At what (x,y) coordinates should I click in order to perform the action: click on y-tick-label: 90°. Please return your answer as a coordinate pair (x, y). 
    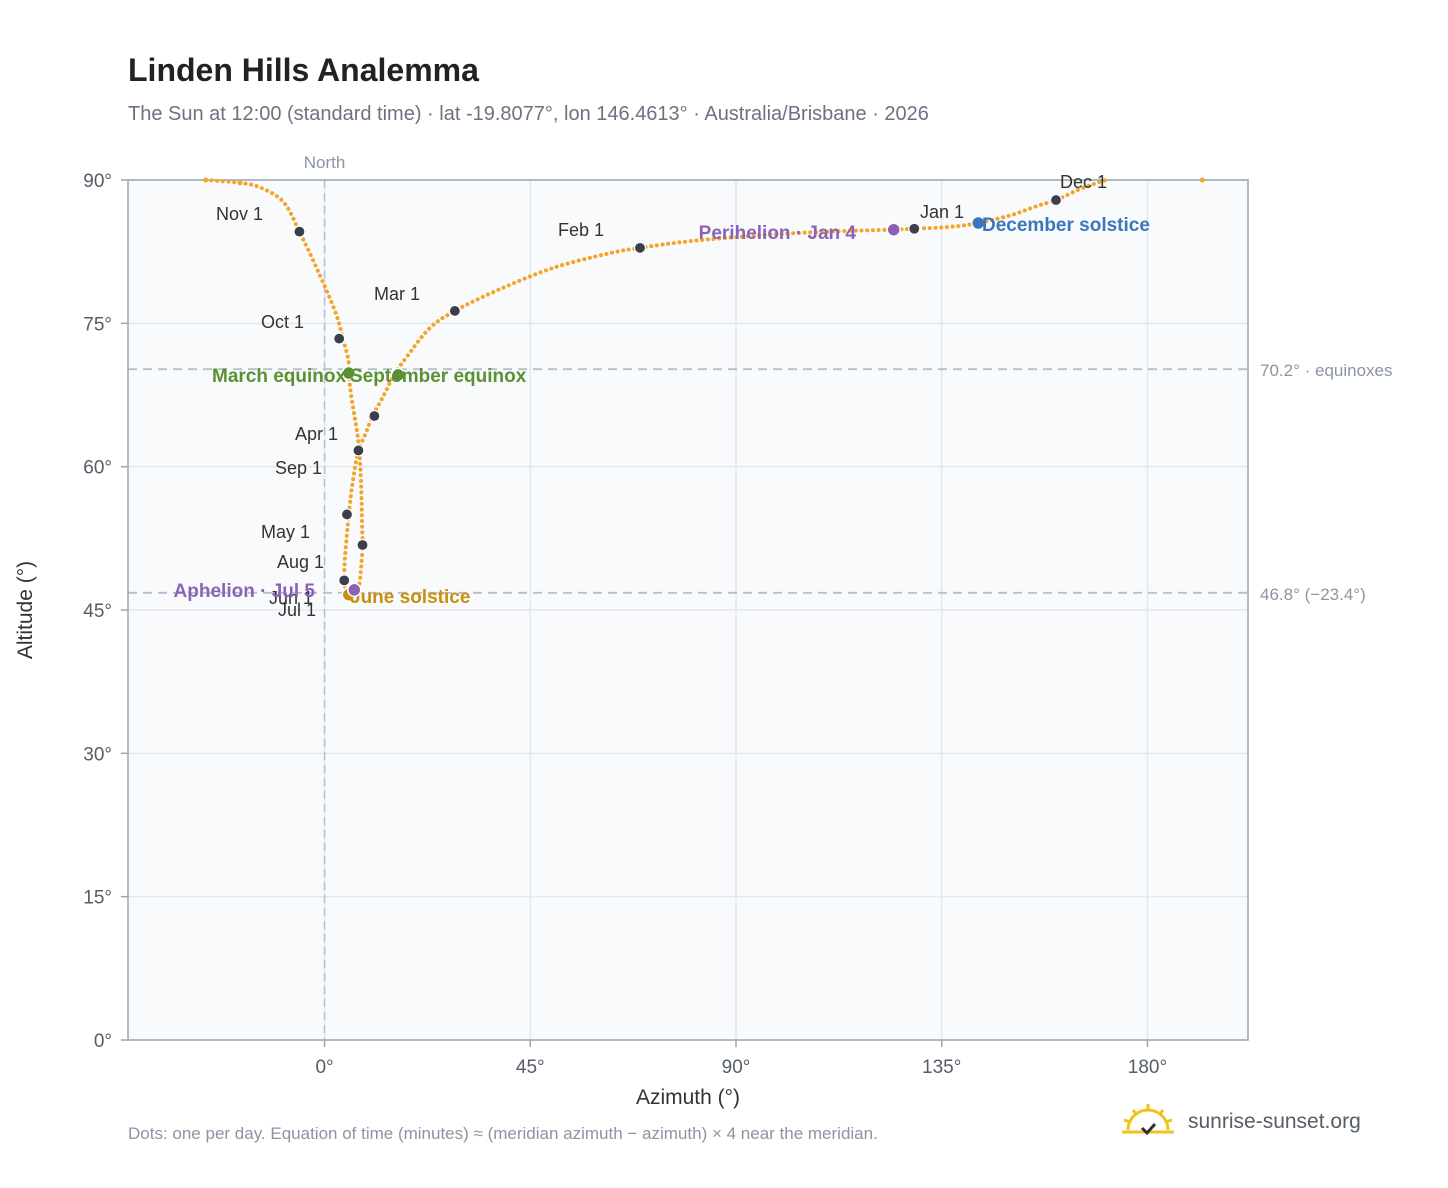
    Looking at the image, I should click on (97, 181).